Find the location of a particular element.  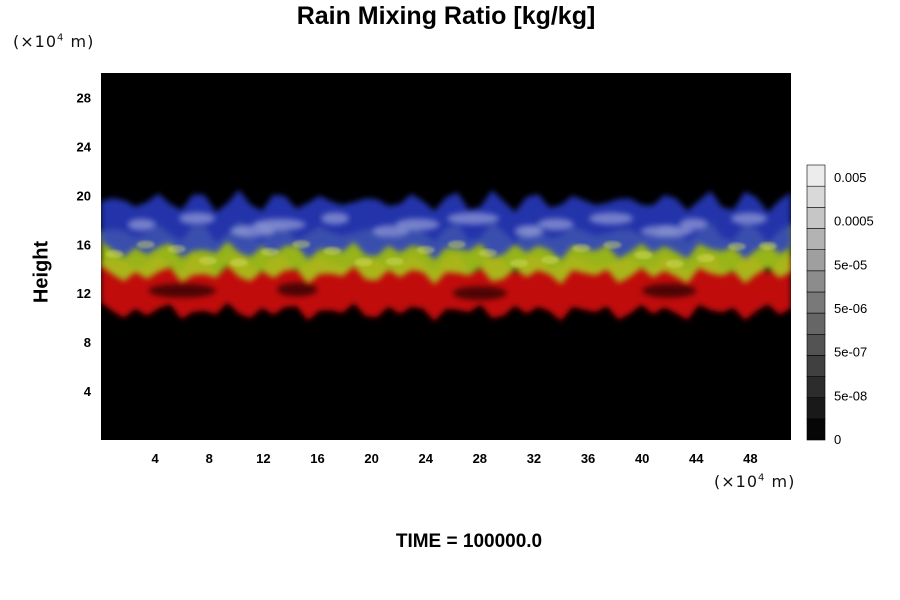

x-tick-label: 40 is located at coordinates (642, 458).